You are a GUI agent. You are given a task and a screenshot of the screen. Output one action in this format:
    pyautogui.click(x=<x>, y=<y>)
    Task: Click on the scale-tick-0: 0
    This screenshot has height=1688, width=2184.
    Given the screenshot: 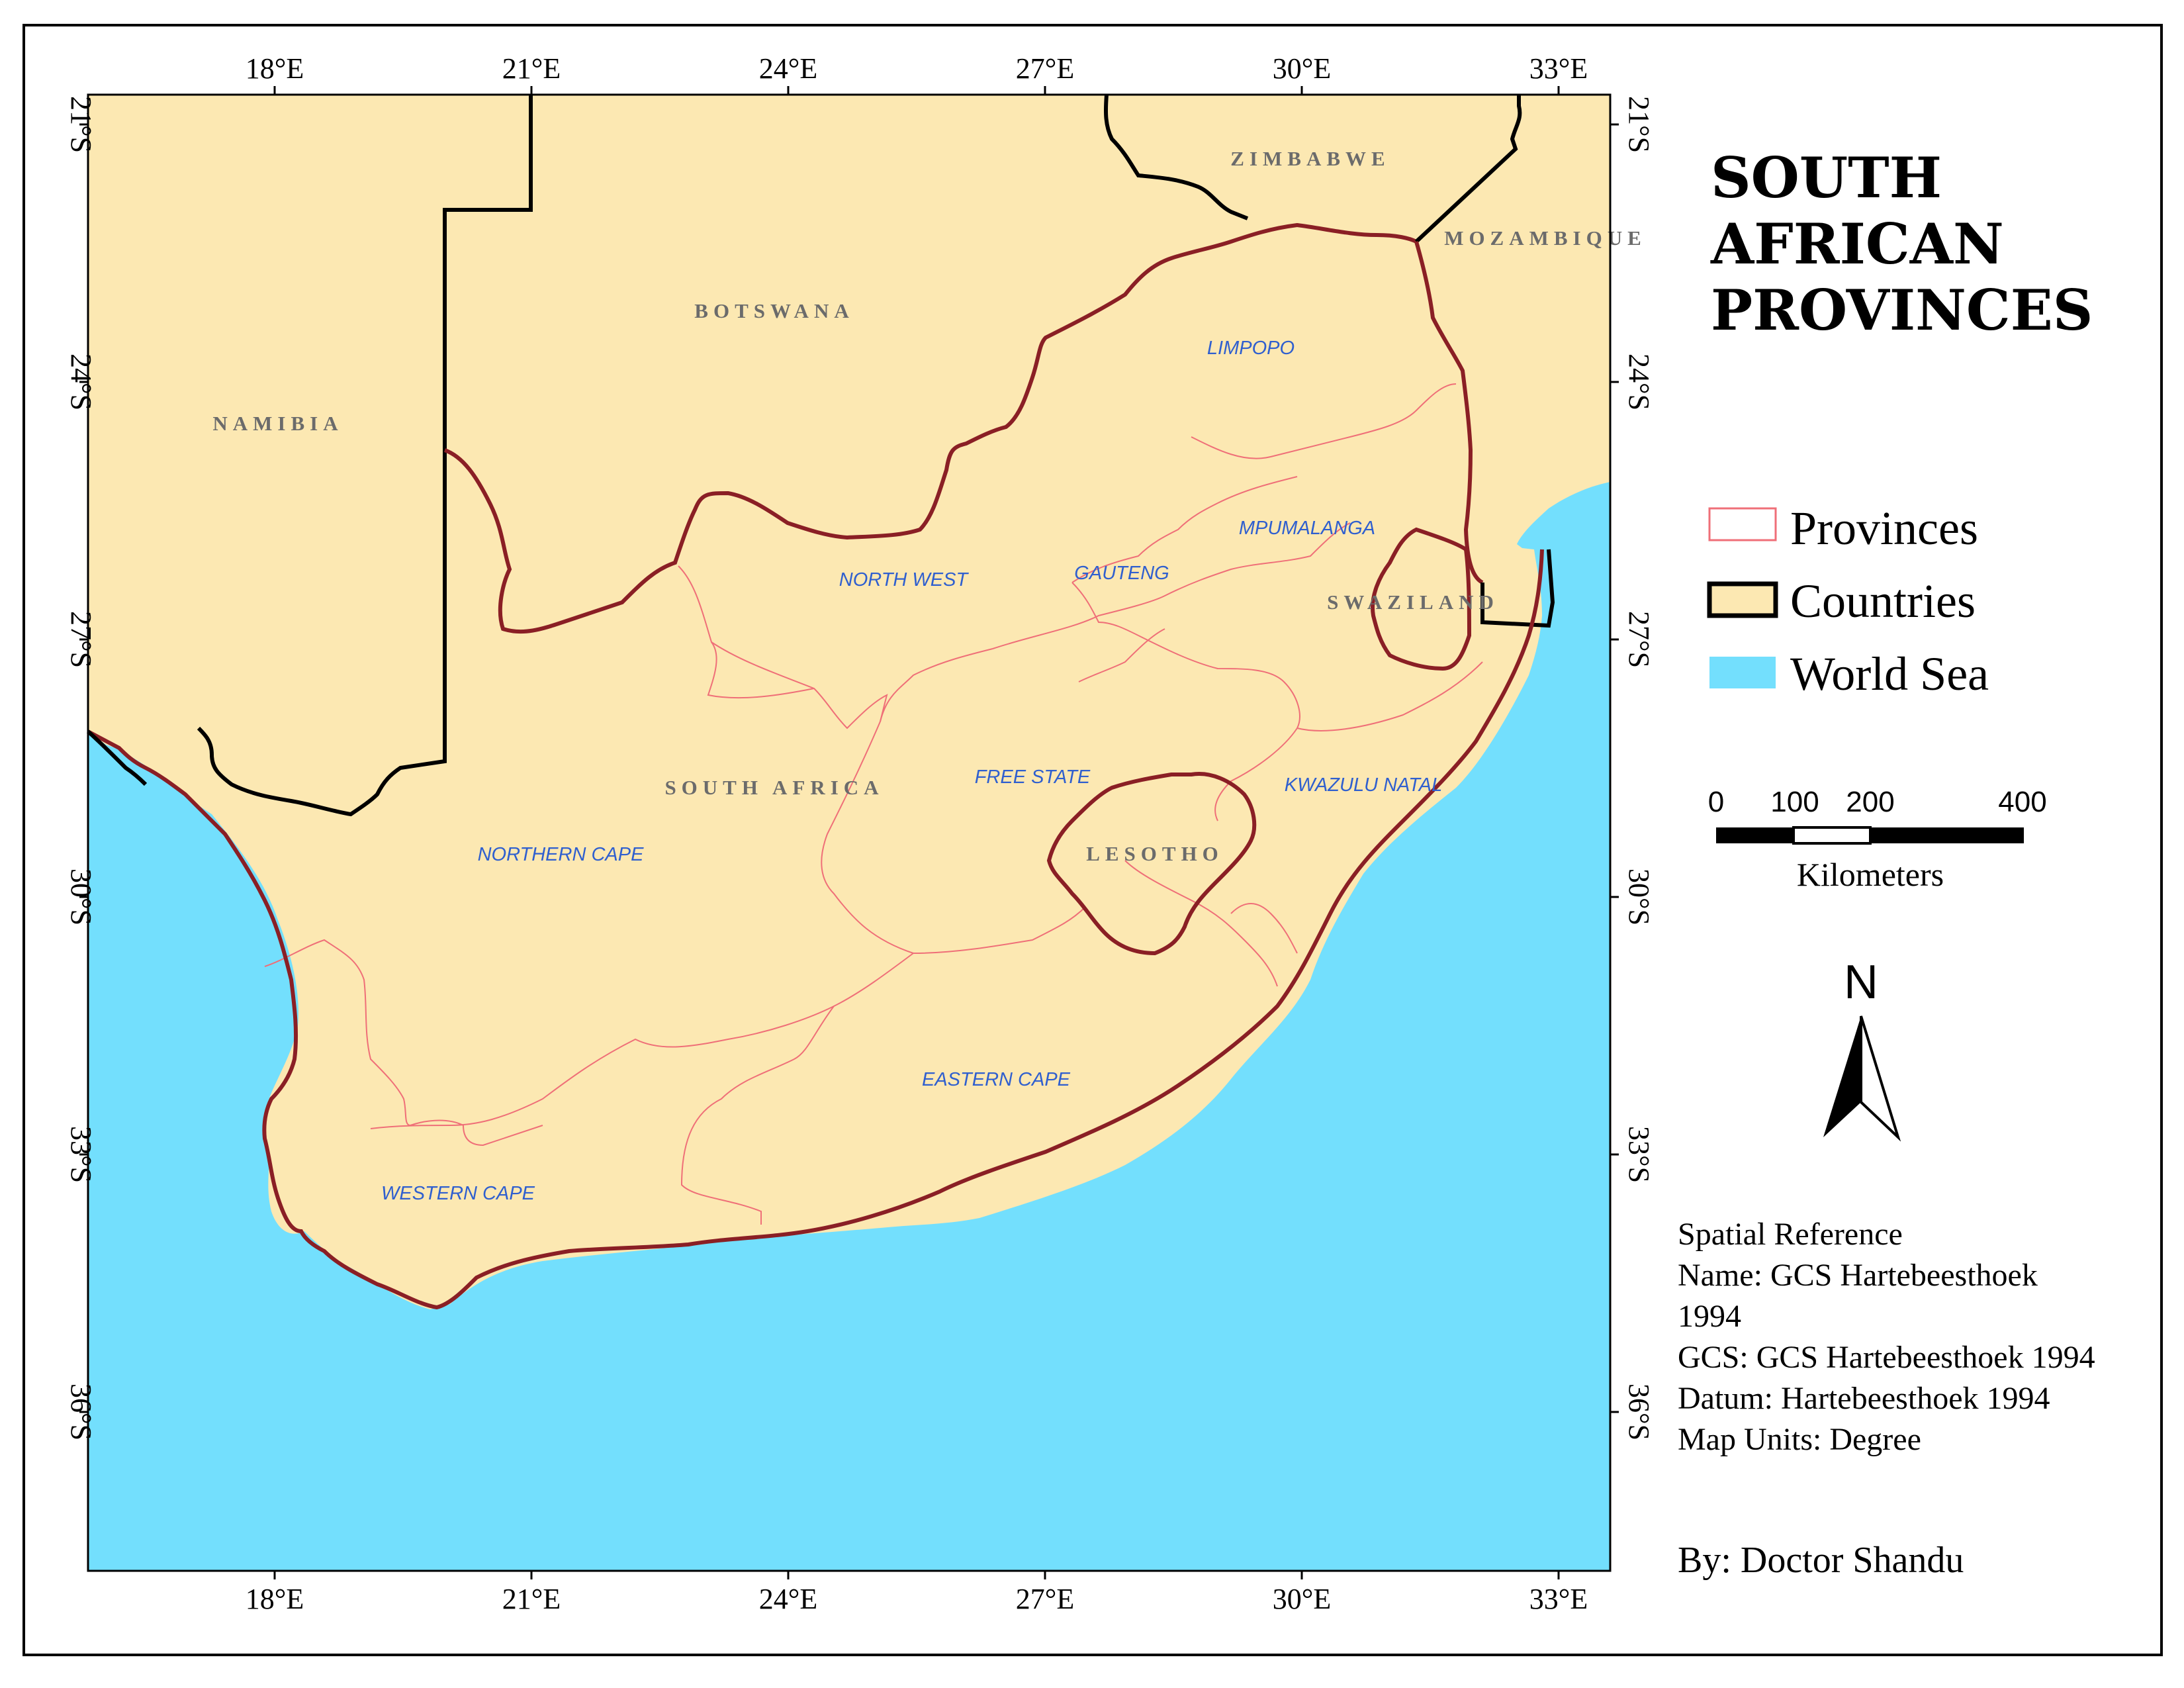 What is the action you would take?
    pyautogui.click(x=1716, y=802)
    